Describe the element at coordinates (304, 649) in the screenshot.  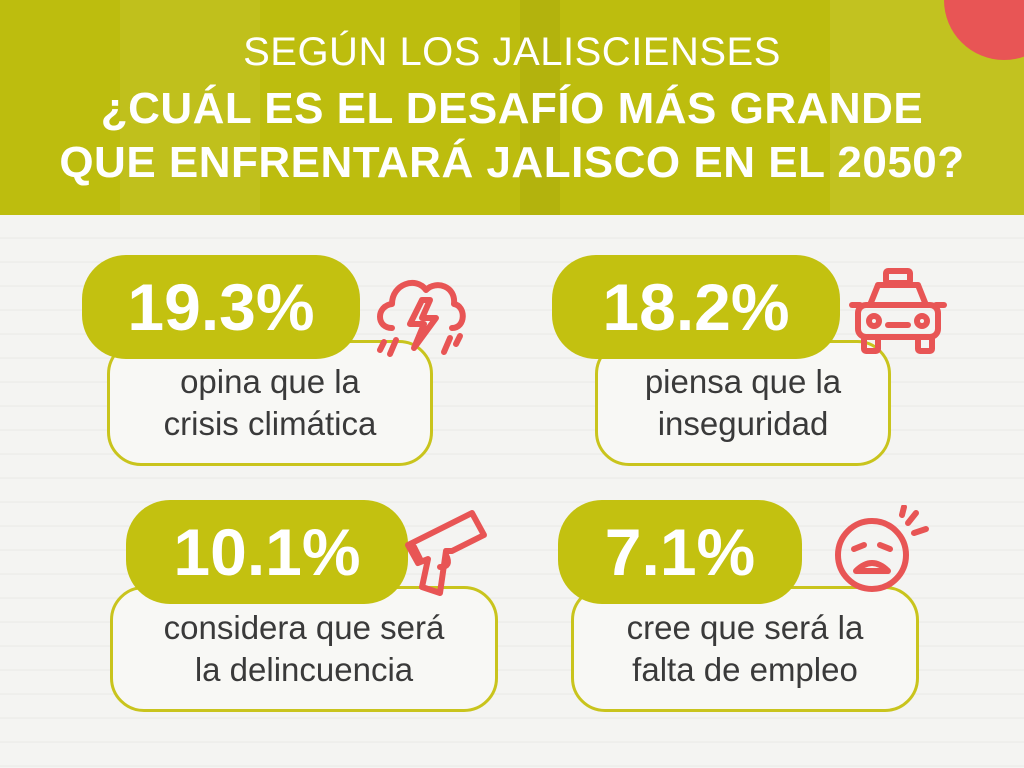
I see `stat-description: considera que será la delincuencia` at that location.